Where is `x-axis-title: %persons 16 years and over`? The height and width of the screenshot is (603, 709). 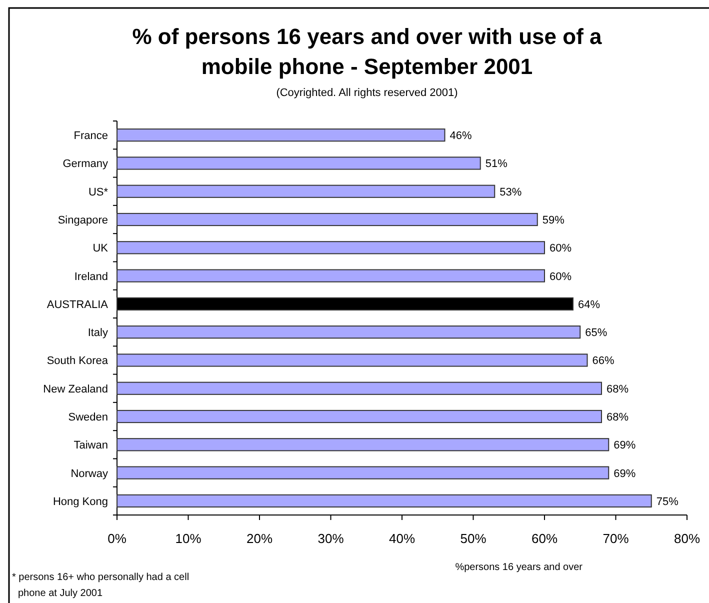 x-axis-title: %persons 16 years and over is located at coordinates (519, 567).